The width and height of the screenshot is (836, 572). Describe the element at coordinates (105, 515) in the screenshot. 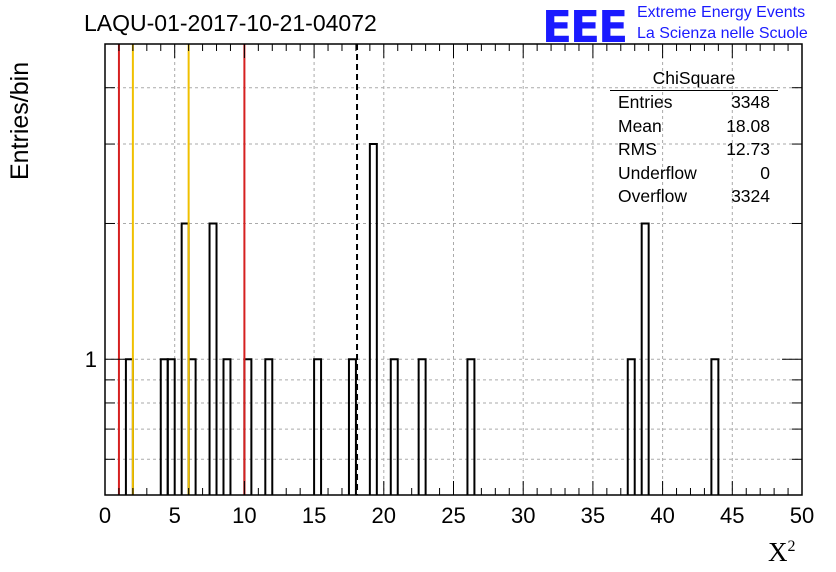

I see `x-tick-label: 0` at that location.